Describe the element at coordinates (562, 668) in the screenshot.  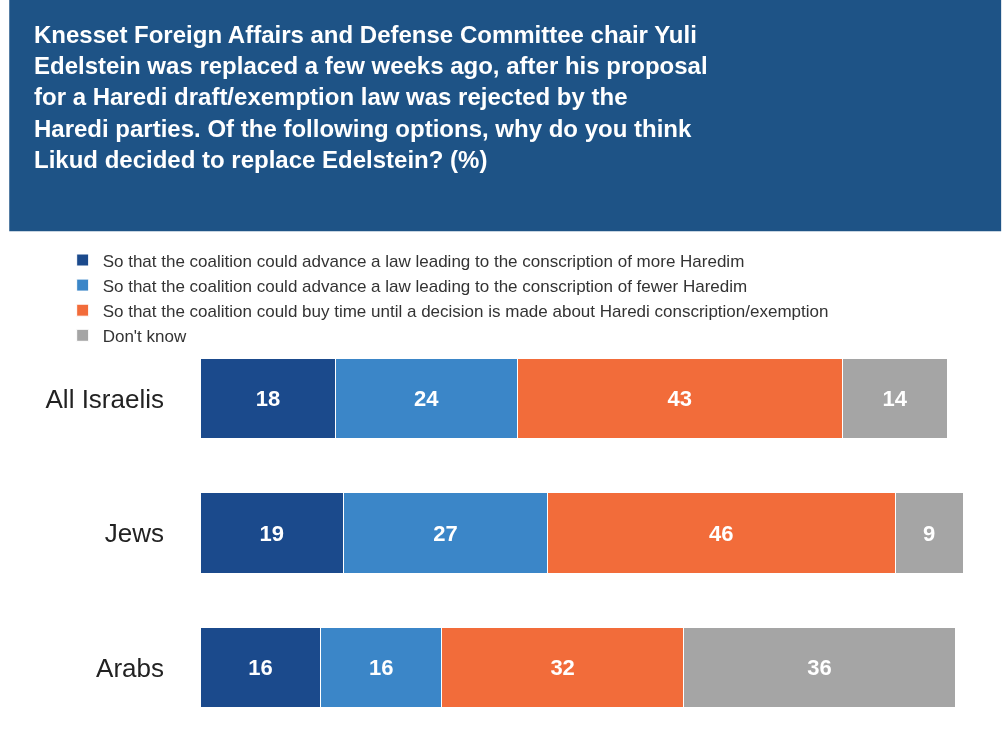
I see `data-label: 32` at that location.